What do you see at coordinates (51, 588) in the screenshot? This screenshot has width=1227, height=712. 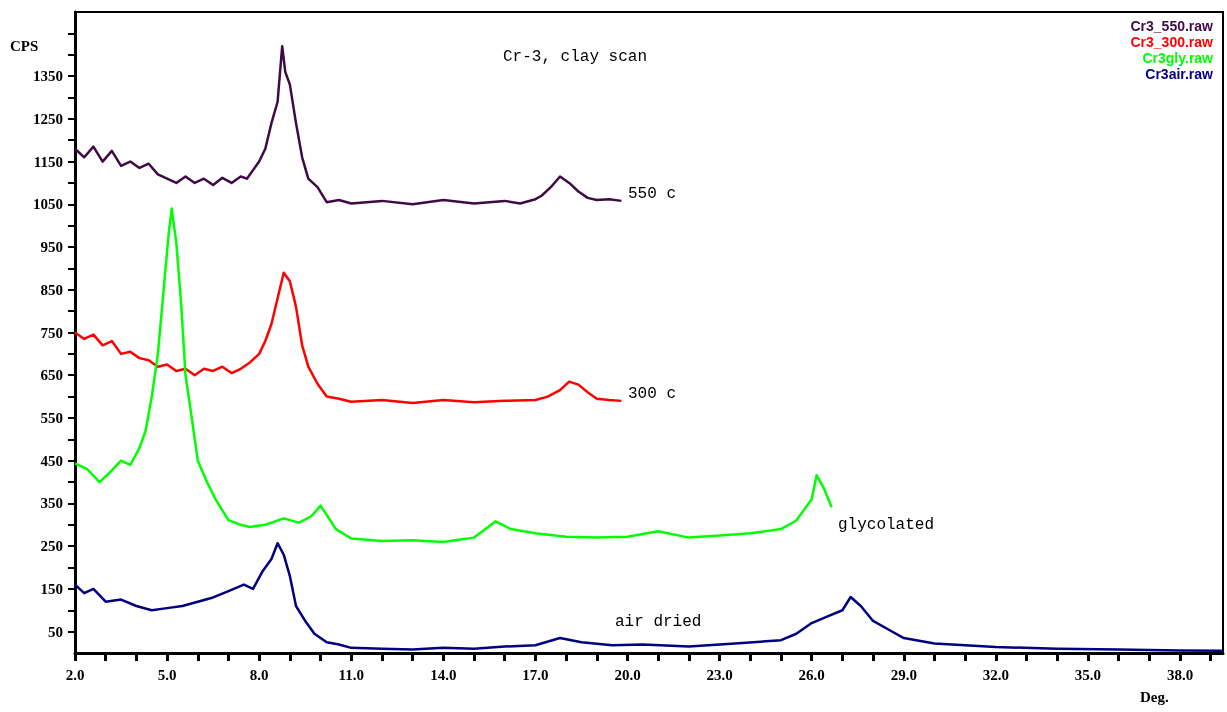 I see `y-tick-label: 150` at bounding box center [51, 588].